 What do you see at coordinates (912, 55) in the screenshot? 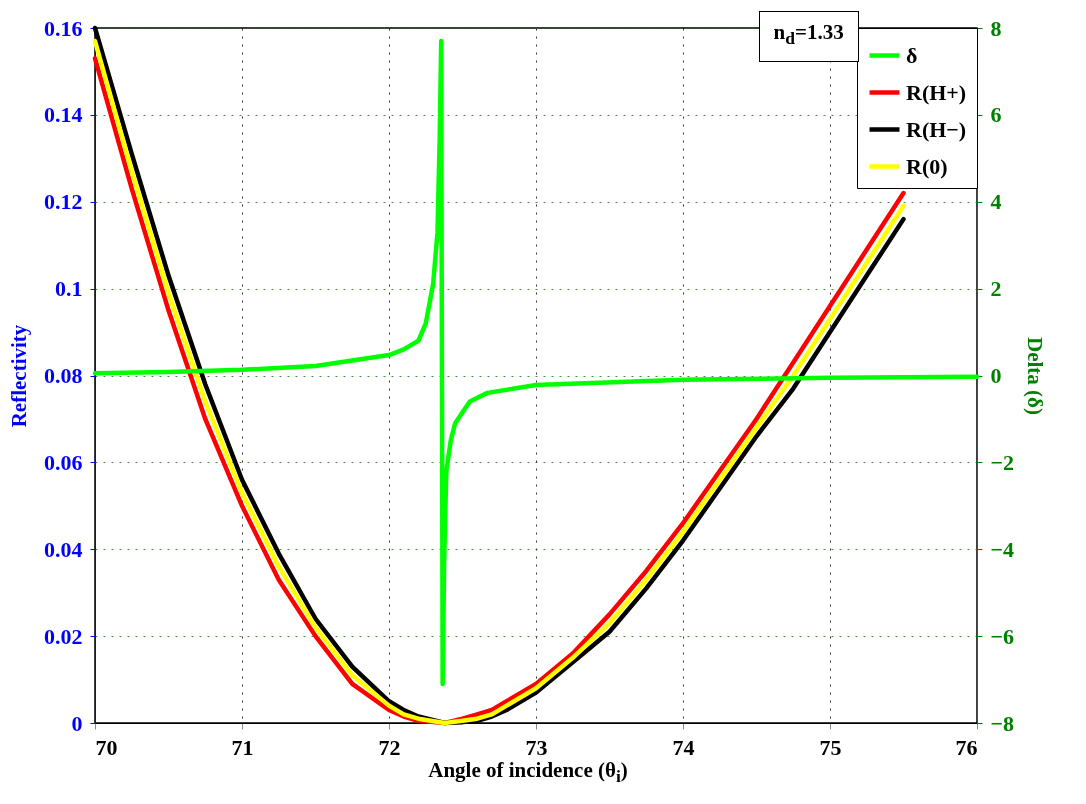
I see `legend-label: δ` at bounding box center [912, 55].